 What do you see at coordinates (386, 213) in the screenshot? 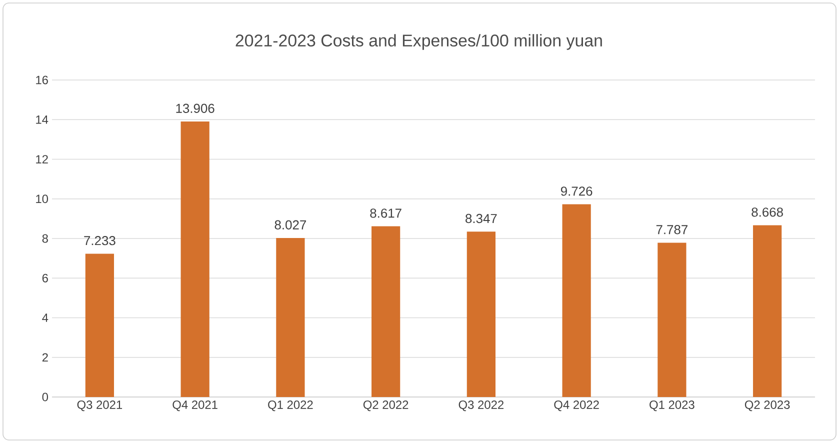
I see `data-label: 8.617` at bounding box center [386, 213].